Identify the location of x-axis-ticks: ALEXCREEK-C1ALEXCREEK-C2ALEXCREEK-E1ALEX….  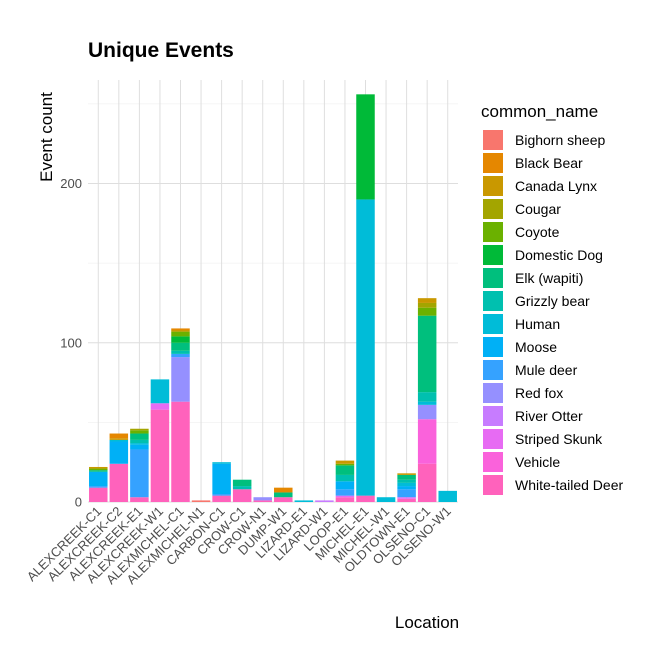
(239, 546).